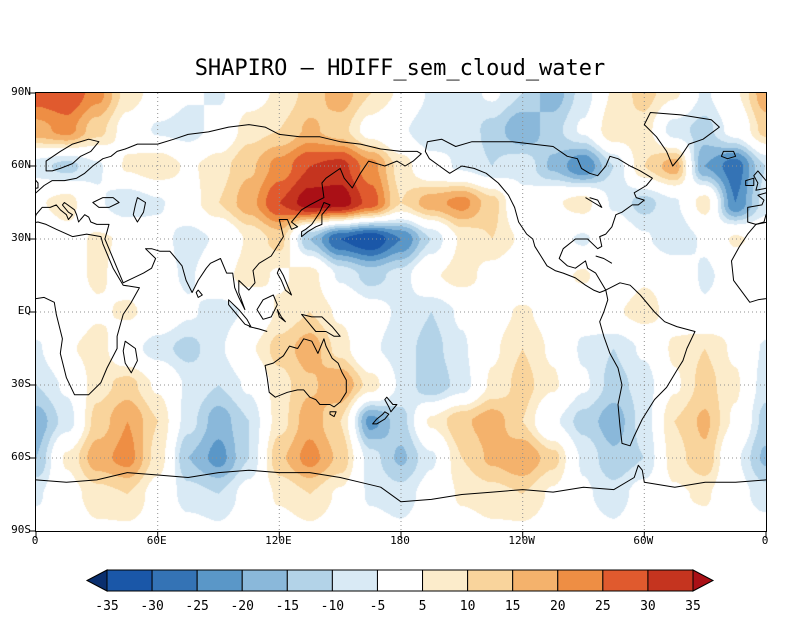  I want to click on lon-label: 120E, so click(278, 540).